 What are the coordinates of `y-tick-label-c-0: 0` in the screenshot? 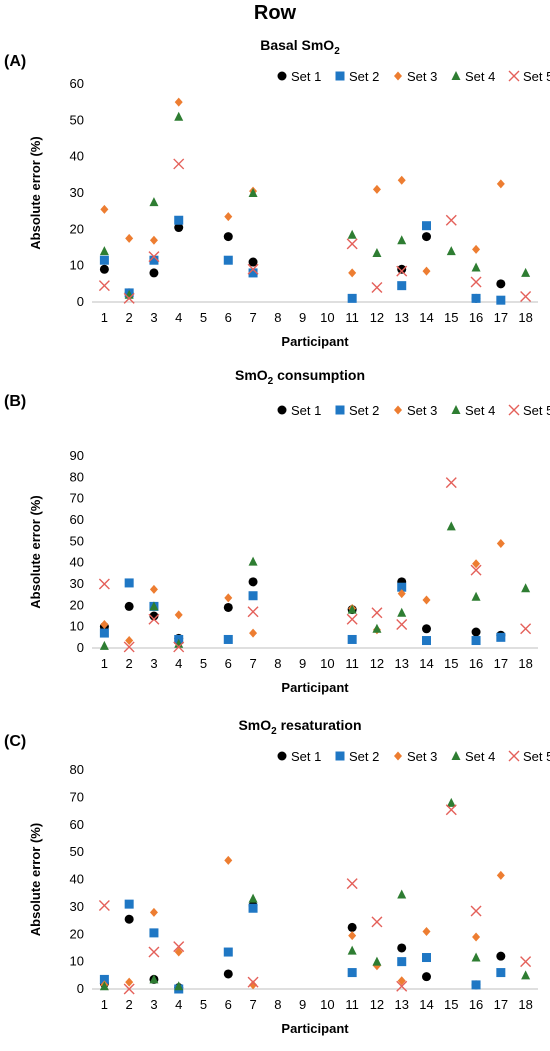 It's located at (80, 988).